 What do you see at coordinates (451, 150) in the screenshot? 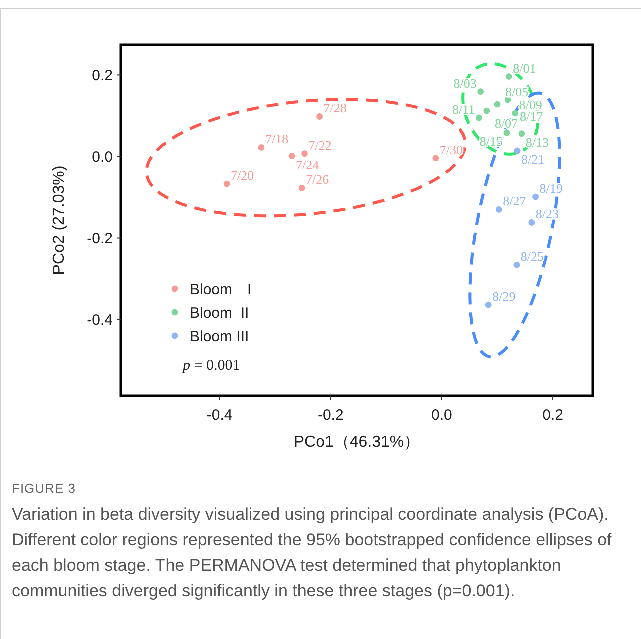
I see `annotation: 7/30` at bounding box center [451, 150].